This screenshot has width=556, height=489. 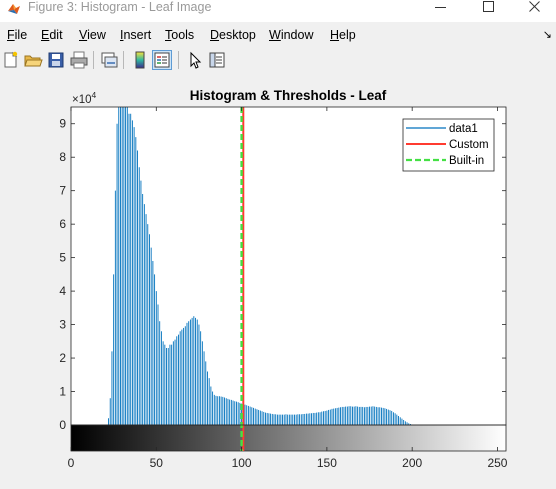 What do you see at coordinates (441, 11) in the screenshot?
I see `minimize-button` at bounding box center [441, 11].